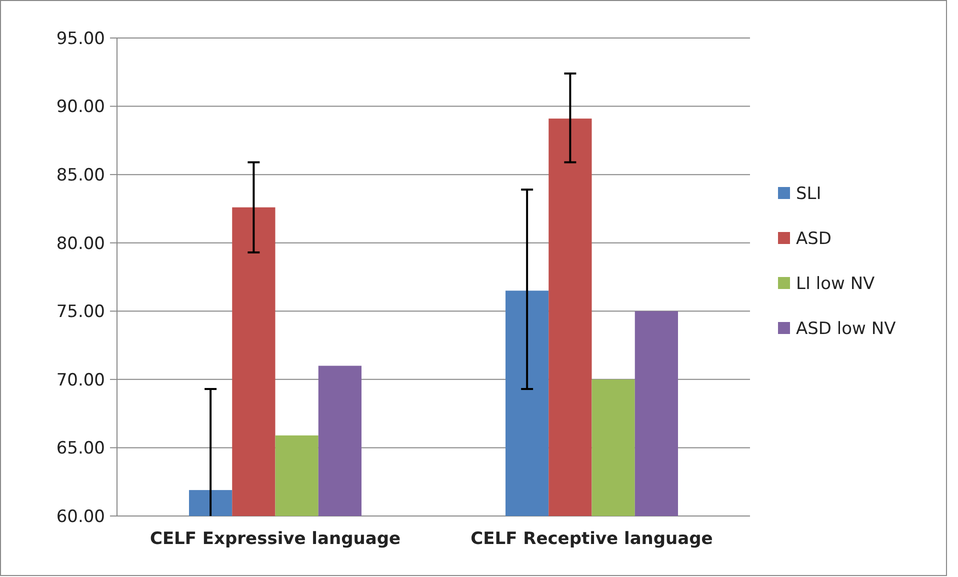 This screenshot has height=577, width=958. What do you see at coordinates (809, 194) in the screenshot?
I see `legend-label: SLI` at bounding box center [809, 194].